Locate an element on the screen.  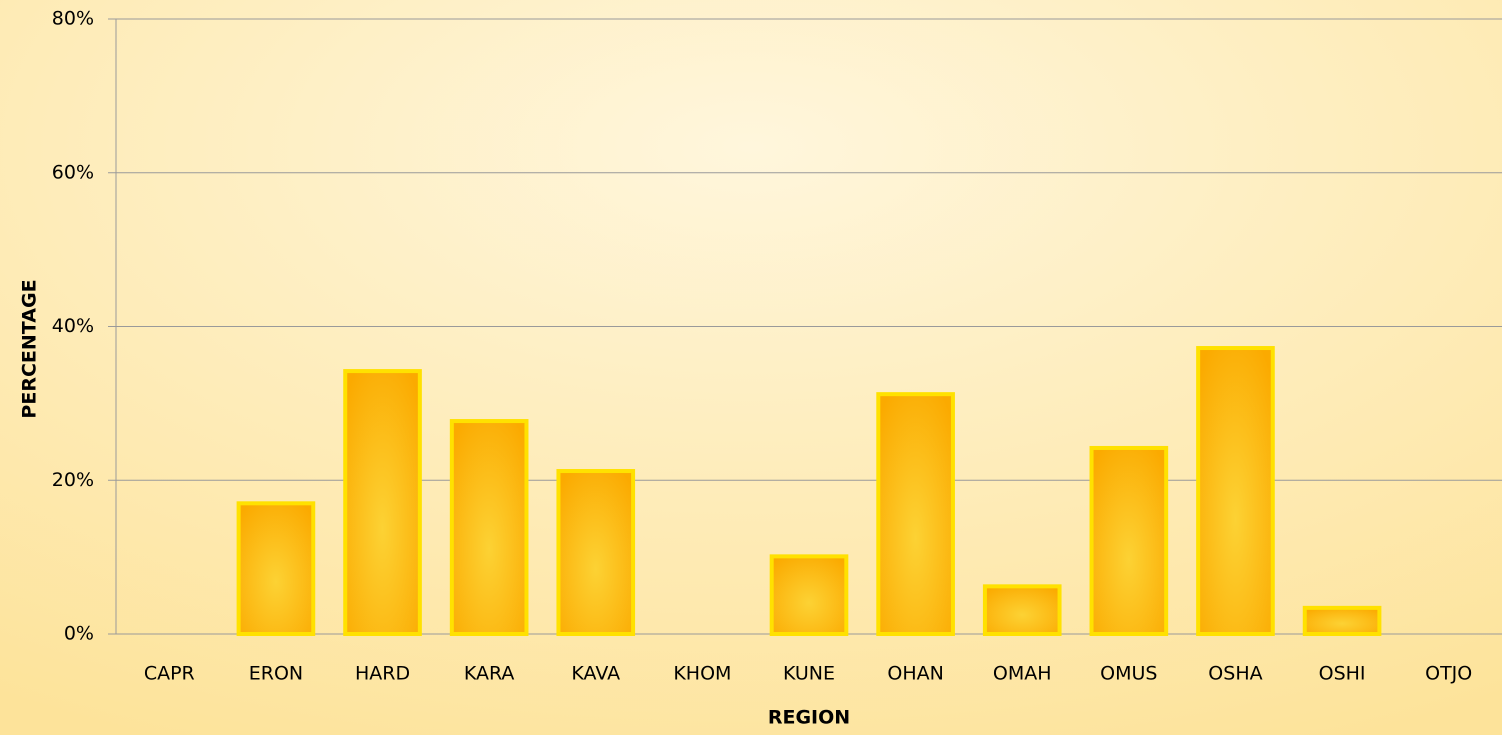
y-tick-label: 80% is located at coordinates (73, 19).